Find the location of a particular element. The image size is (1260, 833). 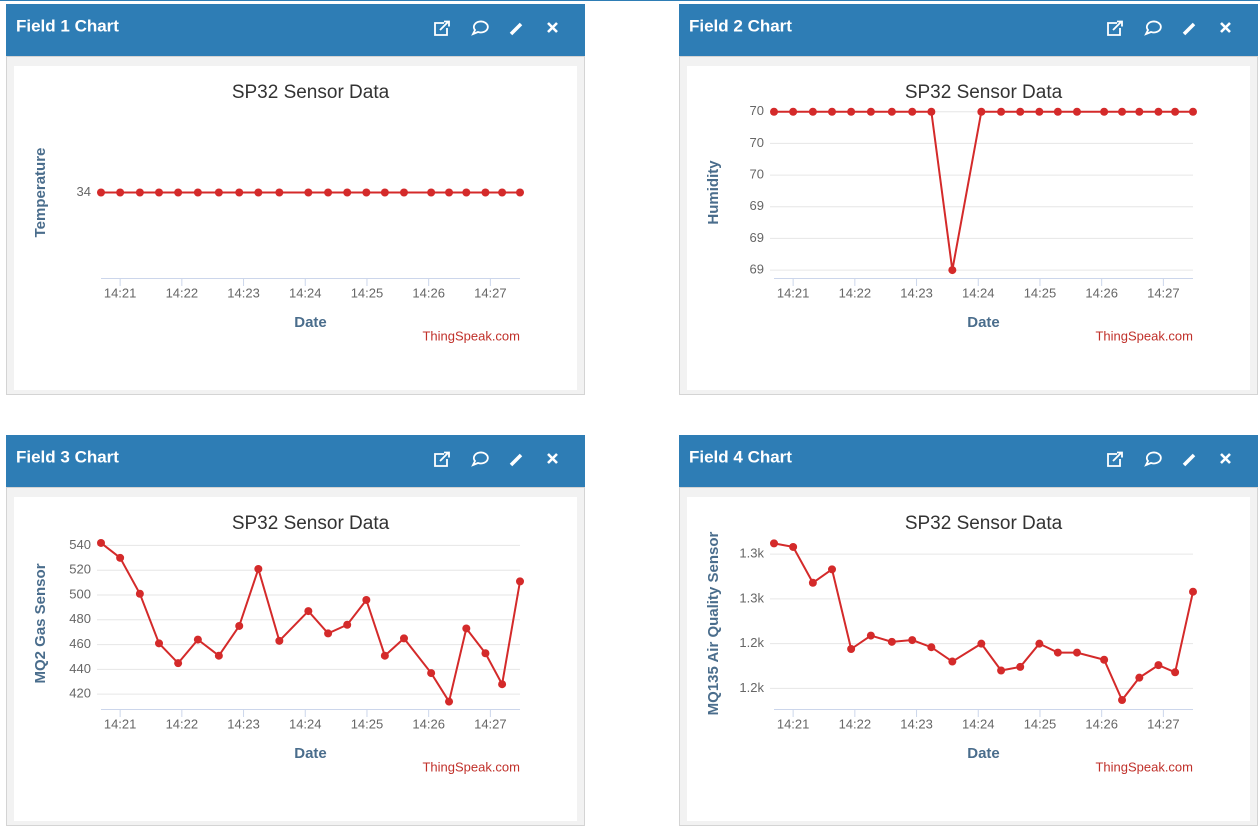

y-tick-label: 440 is located at coordinates (80, 668).